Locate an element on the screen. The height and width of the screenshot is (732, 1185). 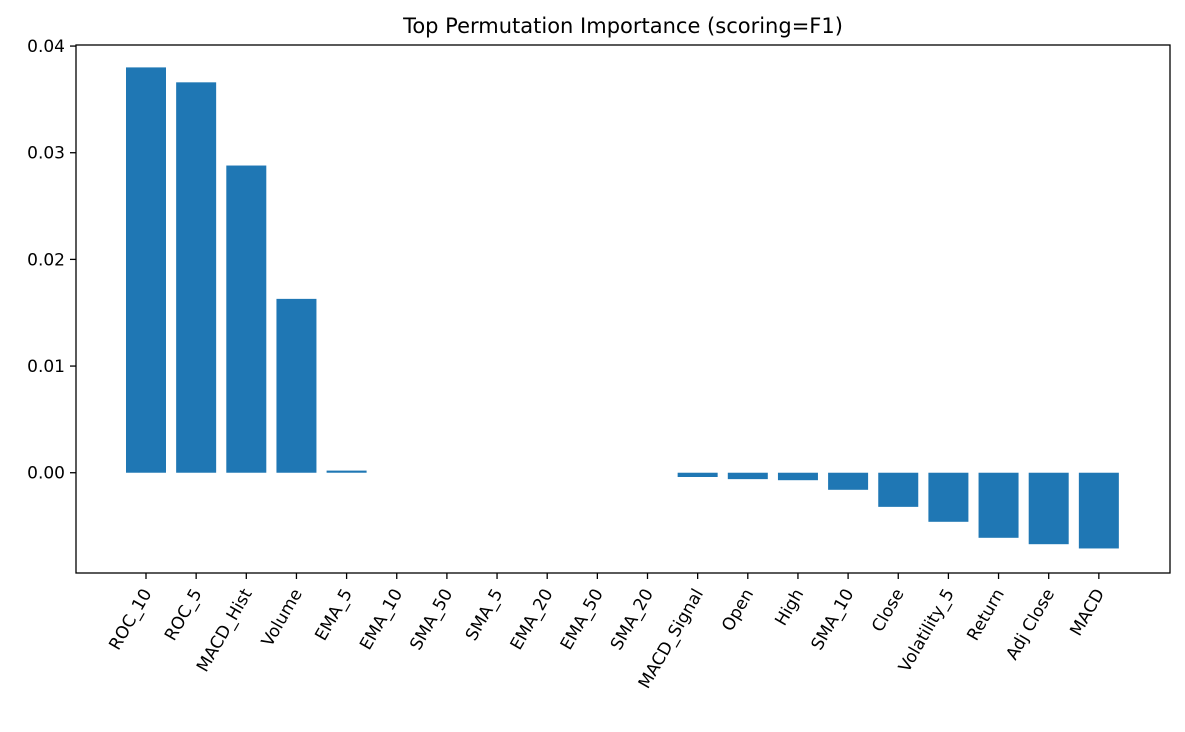
x-tick-label: ROC_5 is located at coordinates (184, 615).